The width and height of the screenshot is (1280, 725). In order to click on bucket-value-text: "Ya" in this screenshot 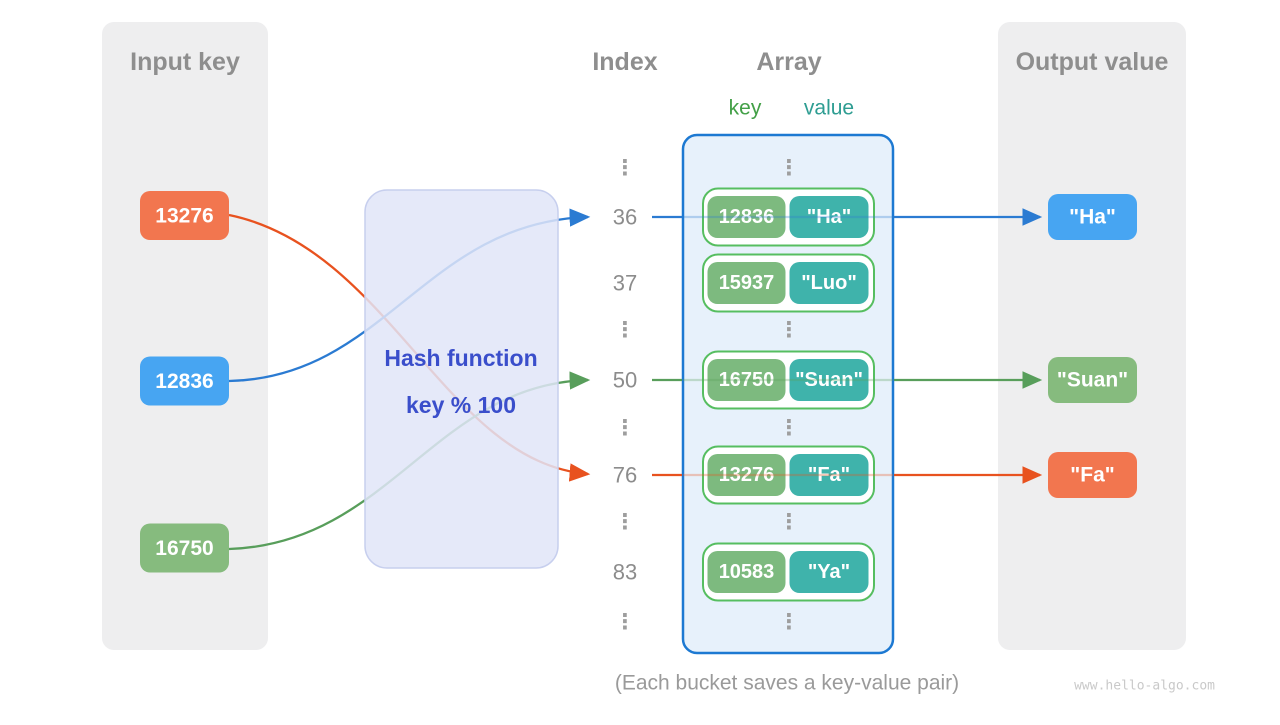, I will do `click(829, 572)`.